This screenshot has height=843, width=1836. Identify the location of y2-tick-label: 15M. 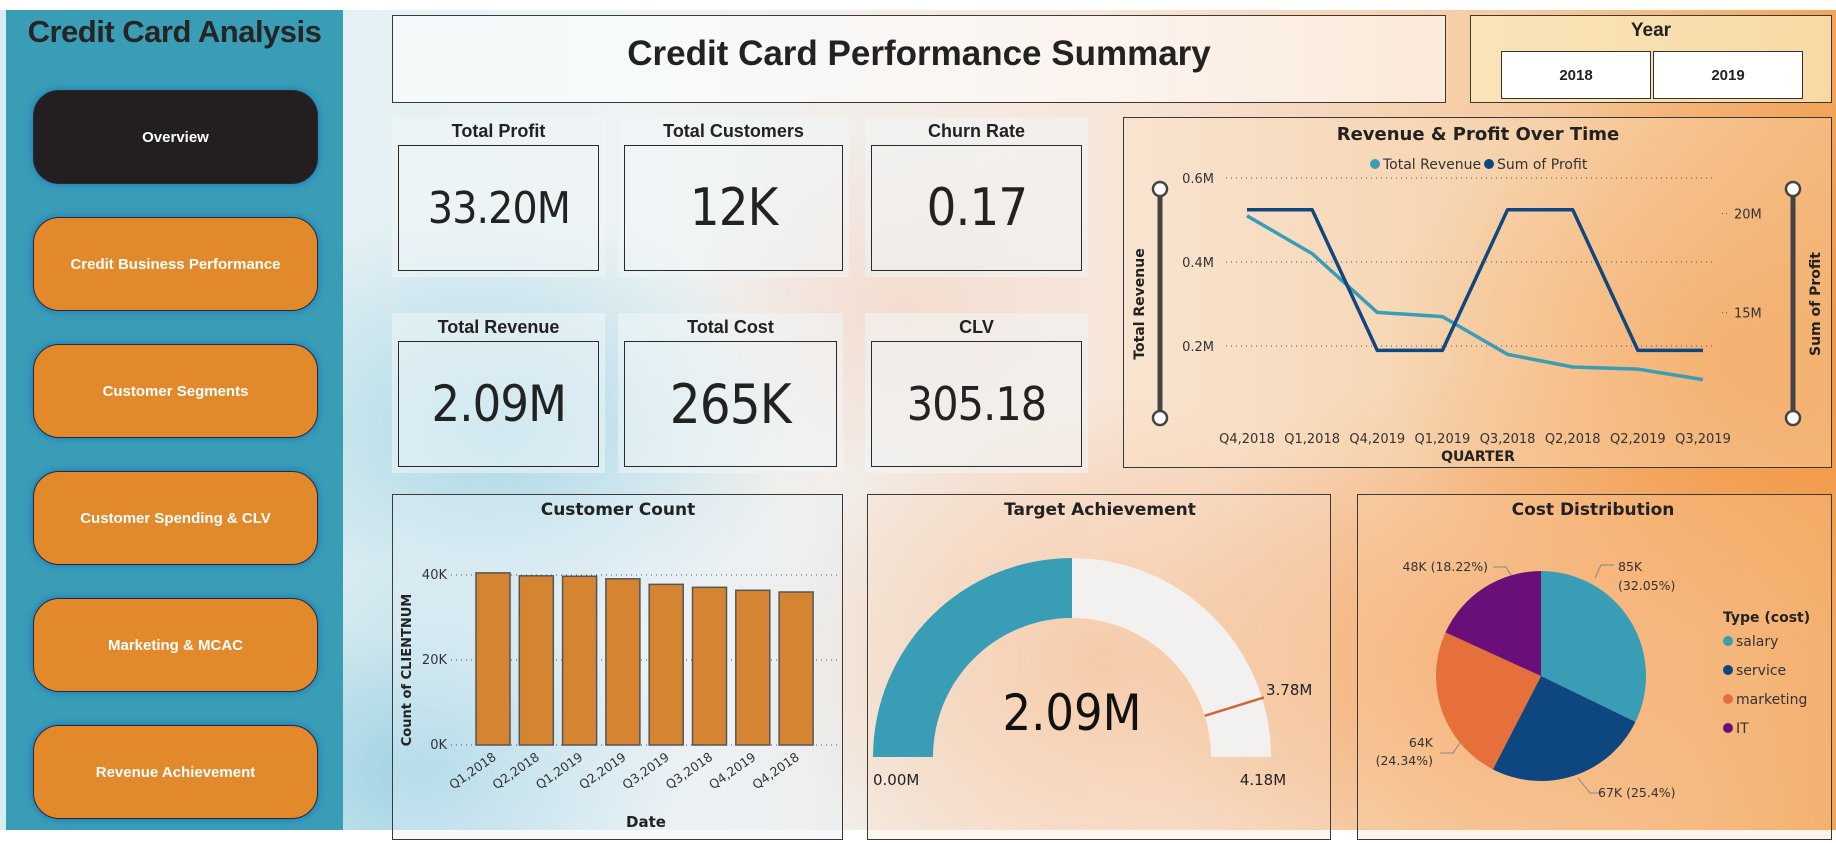
(1748, 314).